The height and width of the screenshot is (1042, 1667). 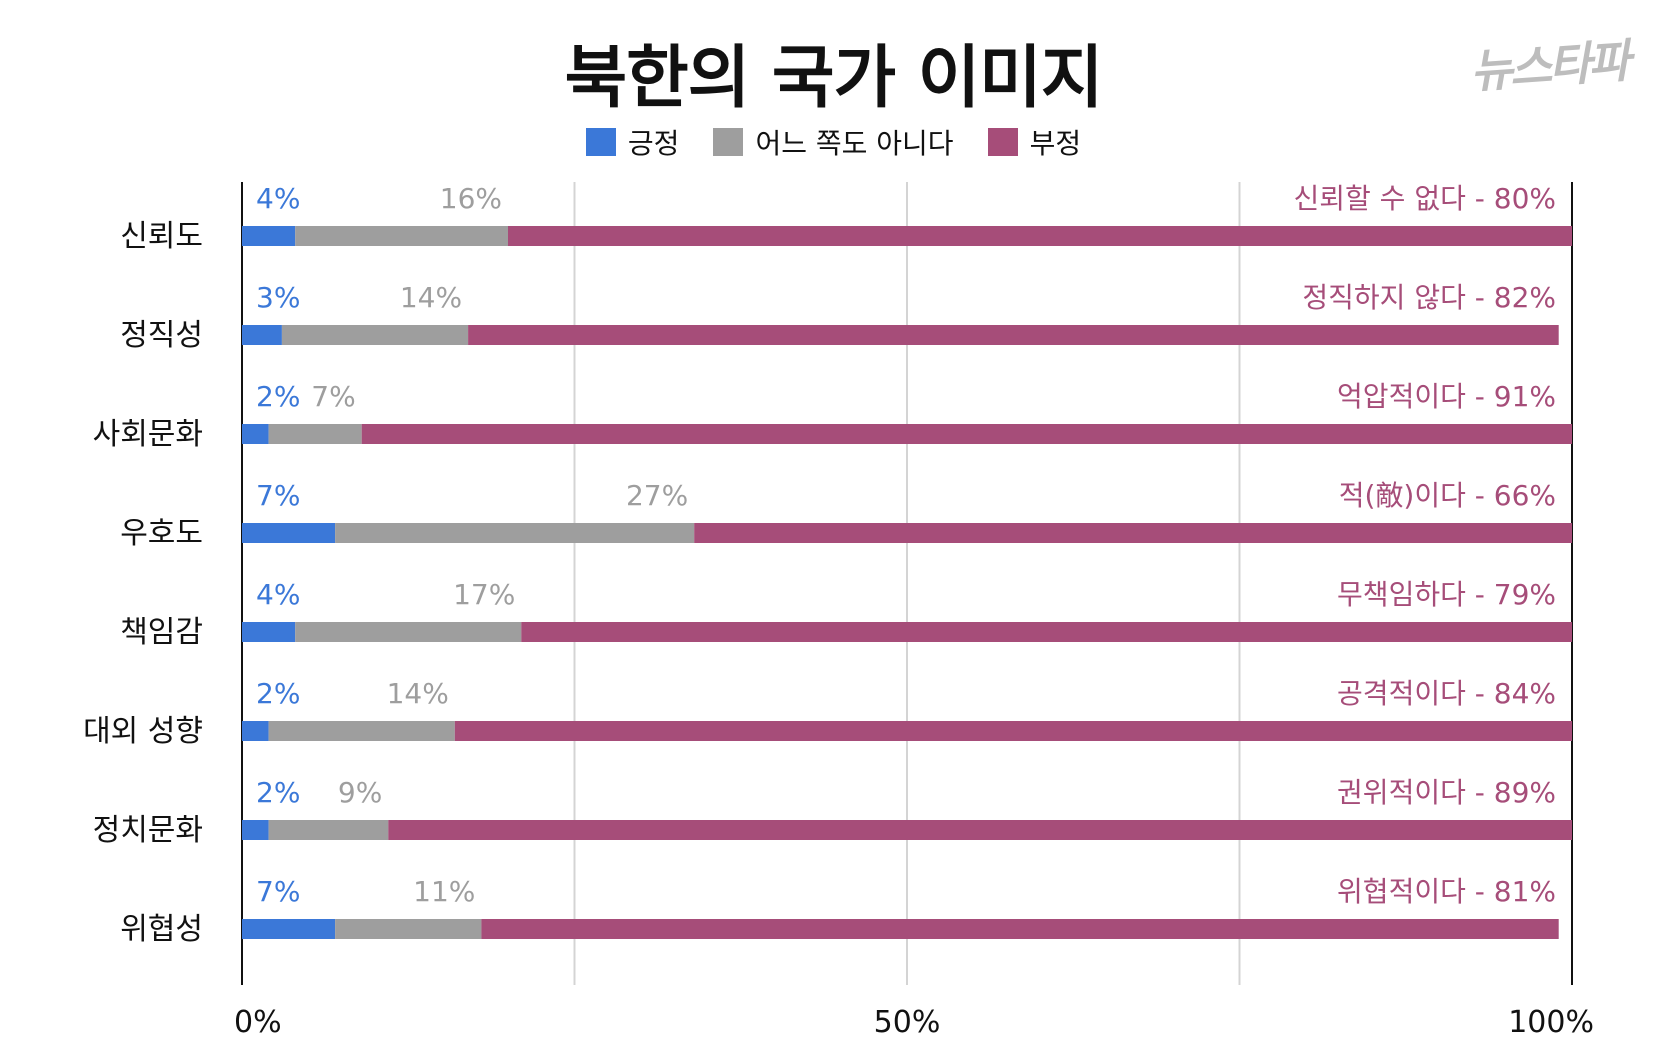 I want to click on x-tick-label-50: 50%, so click(x=907, y=1022).